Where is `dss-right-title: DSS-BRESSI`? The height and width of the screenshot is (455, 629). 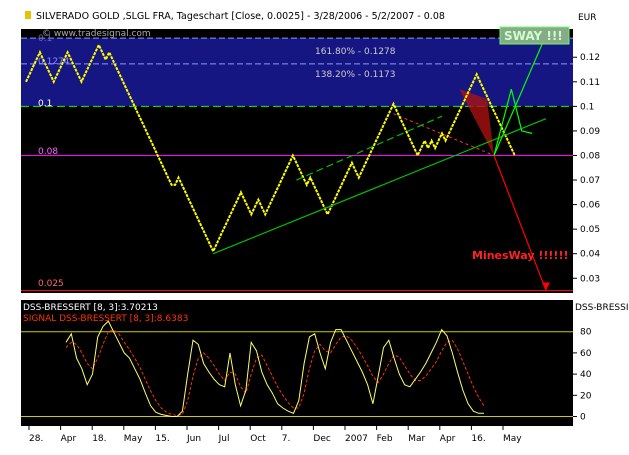
dss-right-title: DSS-BRESSI is located at coordinates (601, 308).